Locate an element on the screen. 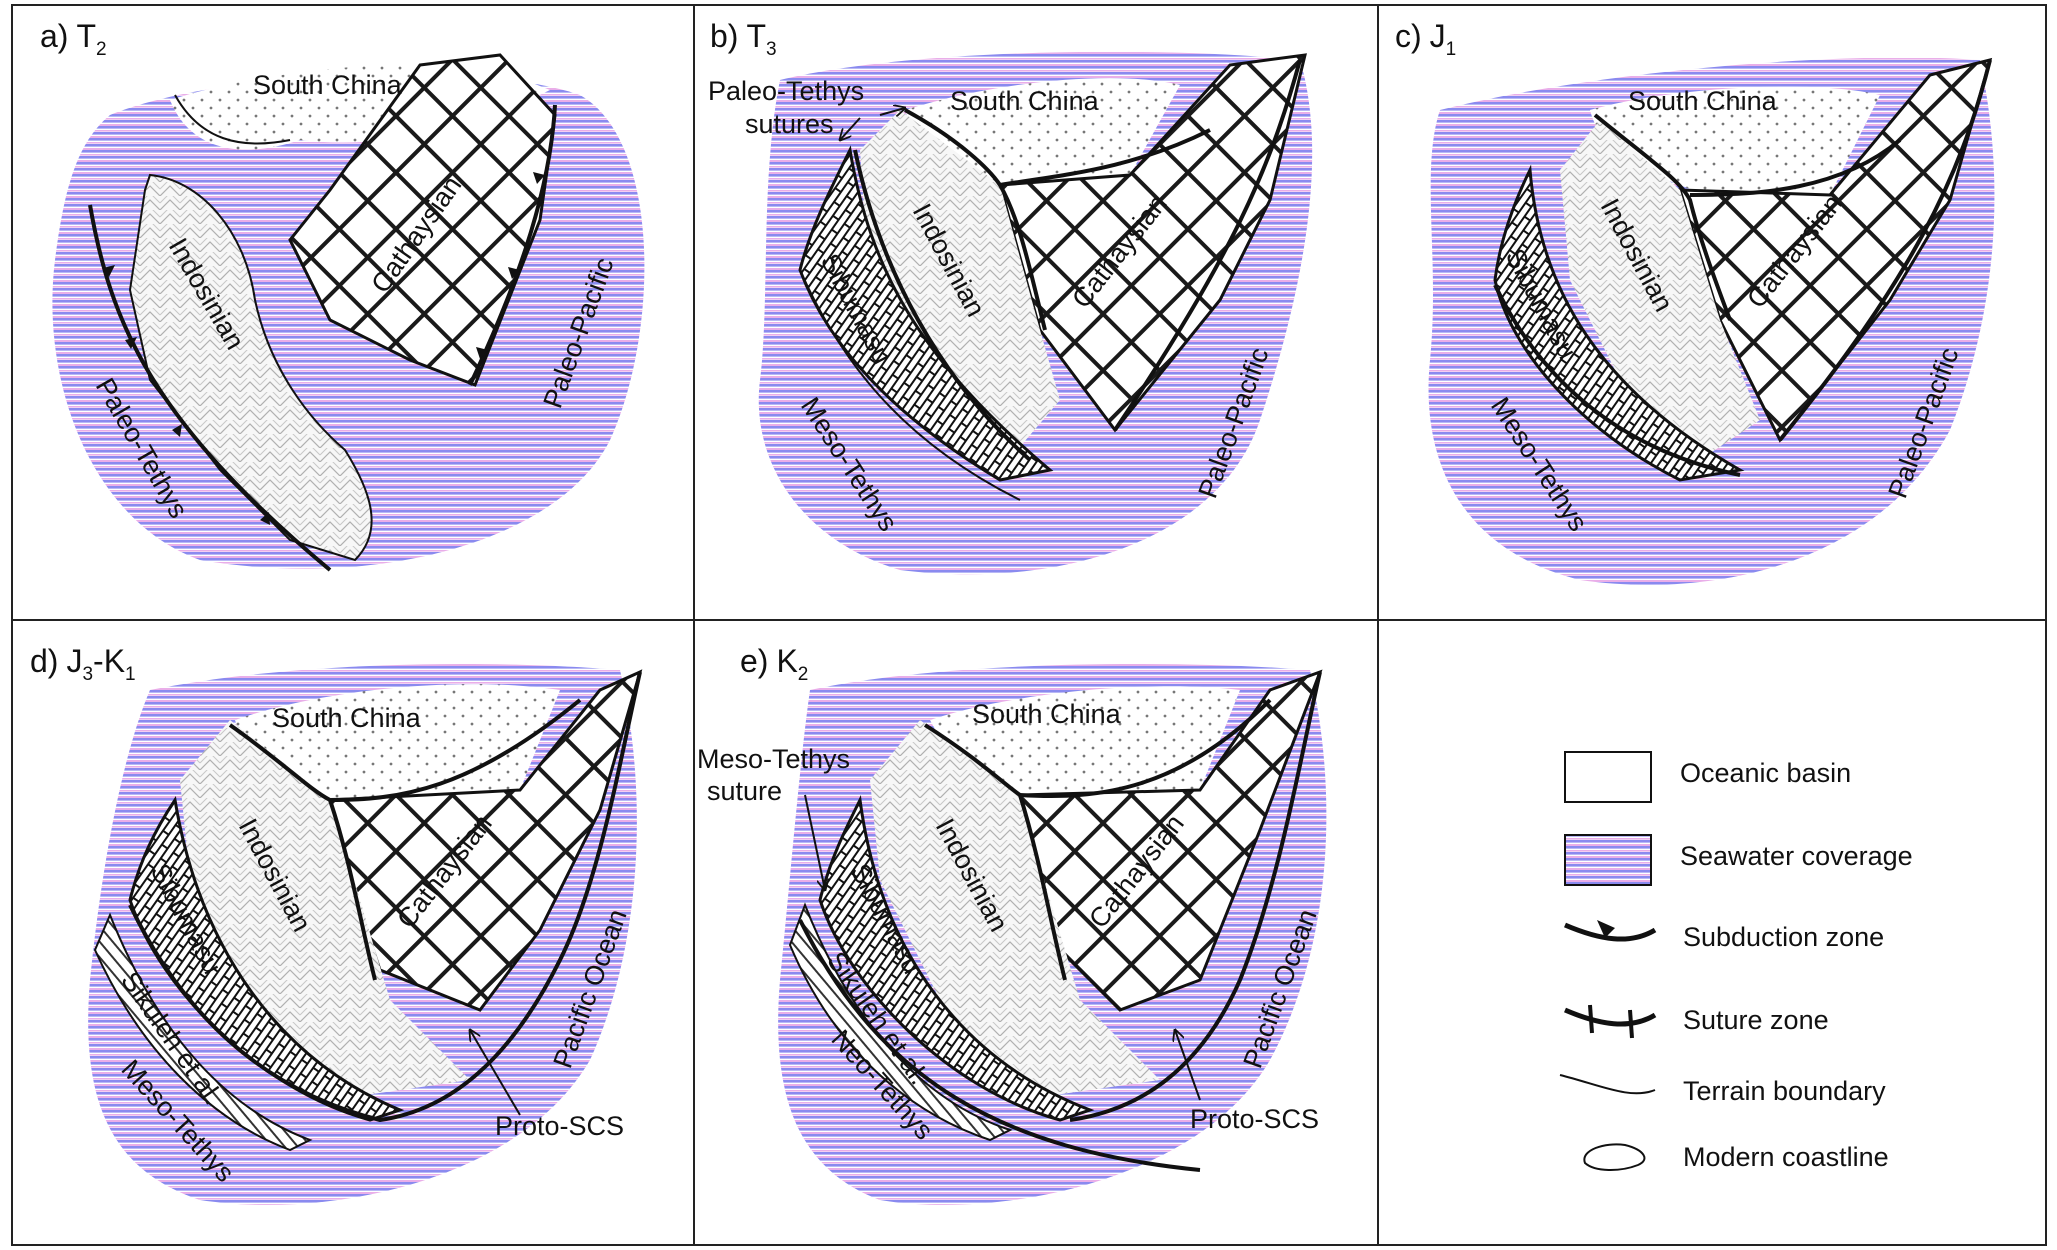 This screenshot has height=1250, width=2057. panel-letter: d) is located at coordinates (44, 661).